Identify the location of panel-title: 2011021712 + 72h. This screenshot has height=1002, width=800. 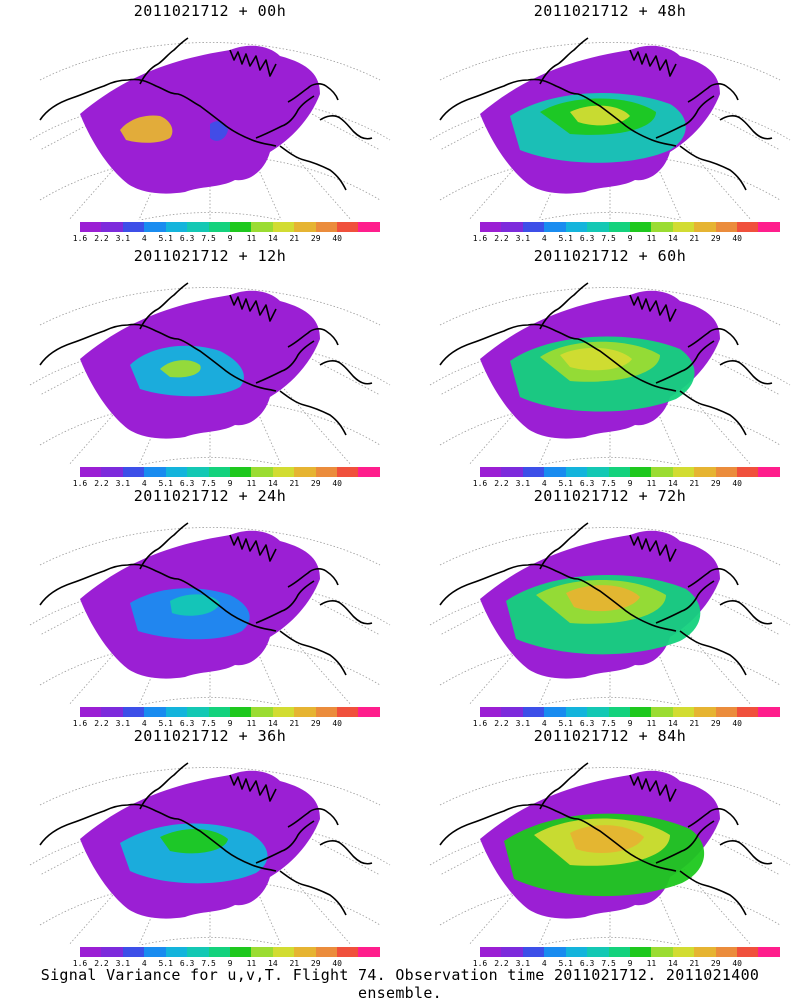
(610, 496).